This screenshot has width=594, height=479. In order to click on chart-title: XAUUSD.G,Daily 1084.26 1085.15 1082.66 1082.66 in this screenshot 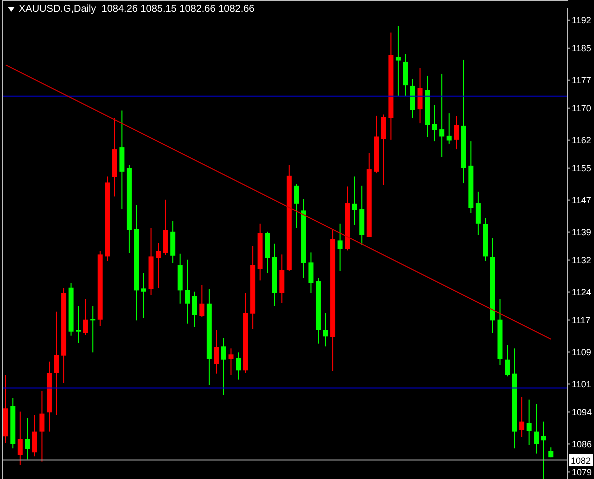, I will do `click(137, 9)`.